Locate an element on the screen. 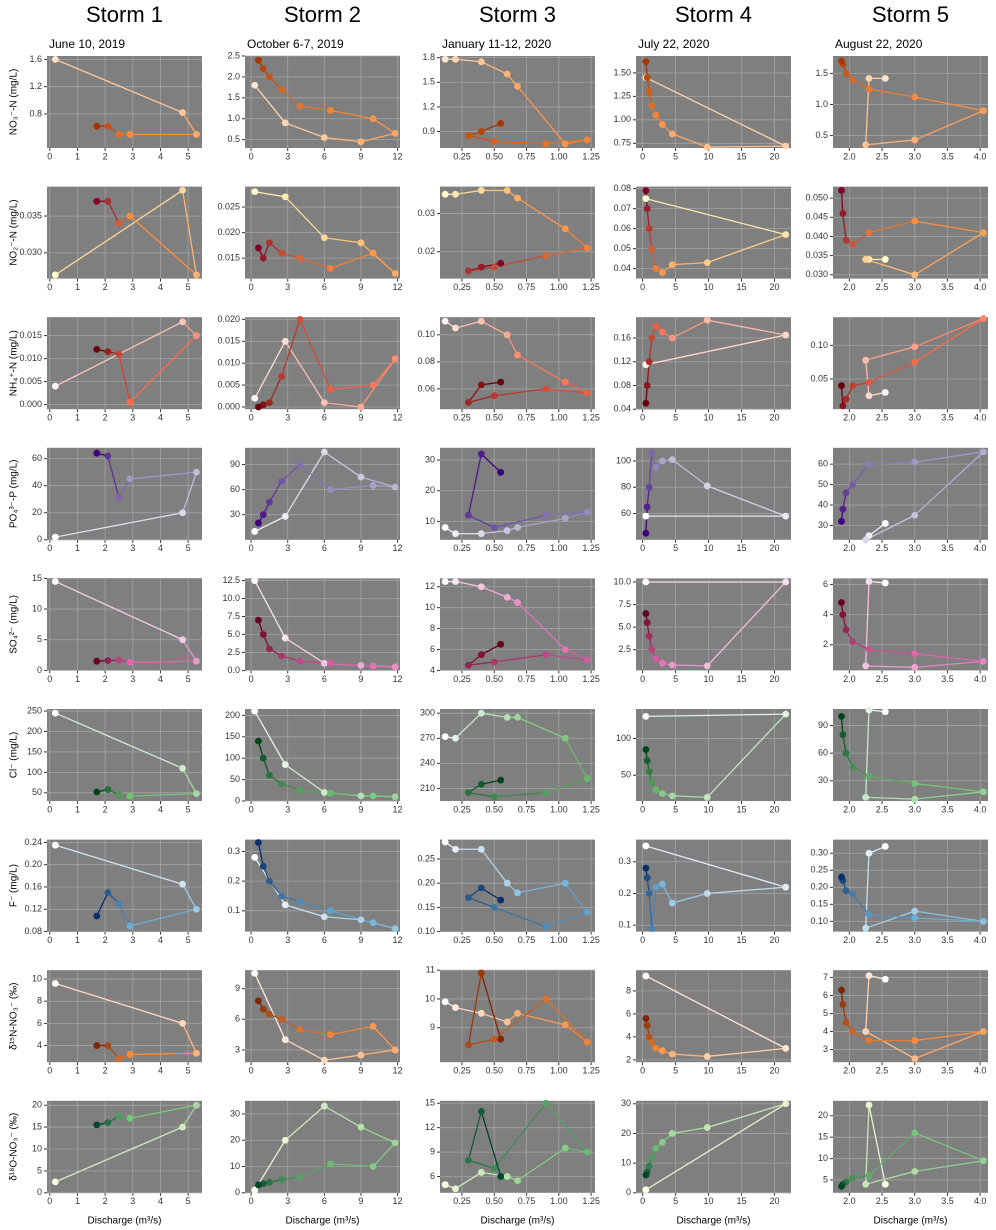 Image resolution: width=996 pixels, height=1230 pixels. y-axis-label: NH₄⁺-N (mg/L) is located at coordinates (14, 363).